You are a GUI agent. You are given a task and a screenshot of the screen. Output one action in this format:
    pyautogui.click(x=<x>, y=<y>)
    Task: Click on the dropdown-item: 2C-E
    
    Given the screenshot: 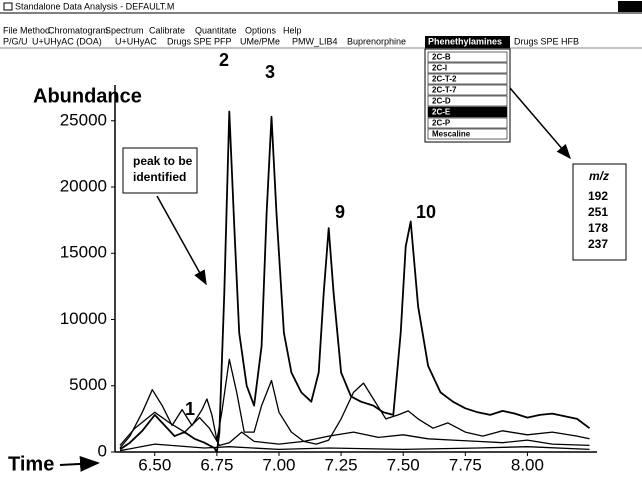 What is the action you would take?
    pyautogui.click(x=441, y=112)
    